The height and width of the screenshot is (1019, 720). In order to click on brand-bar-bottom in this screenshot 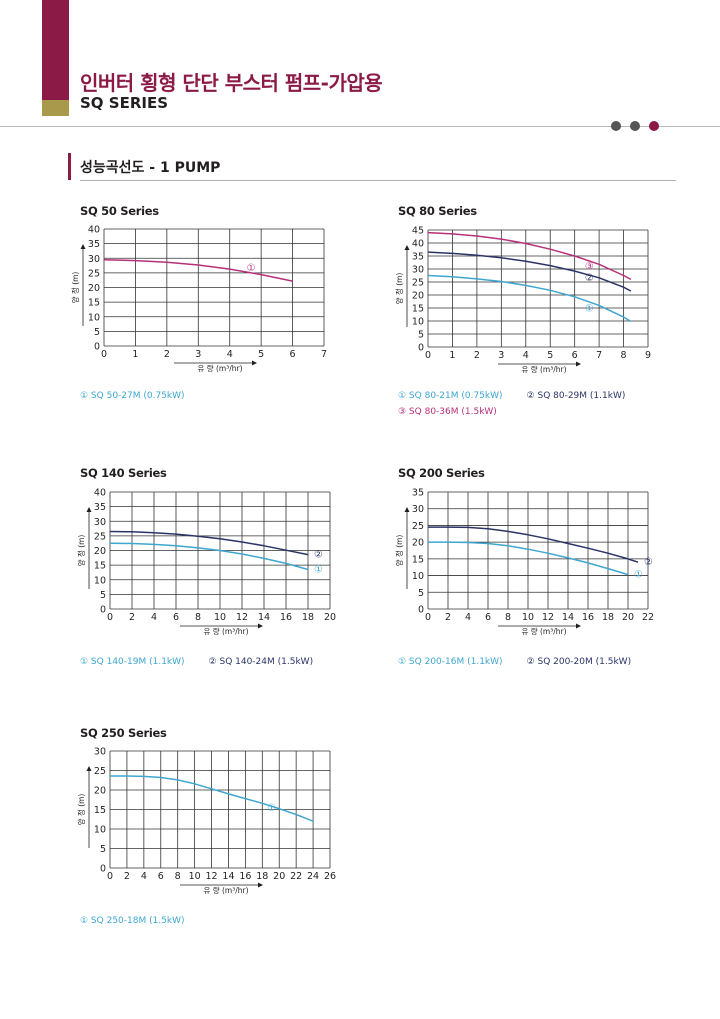, I will do `click(55, 108)`.